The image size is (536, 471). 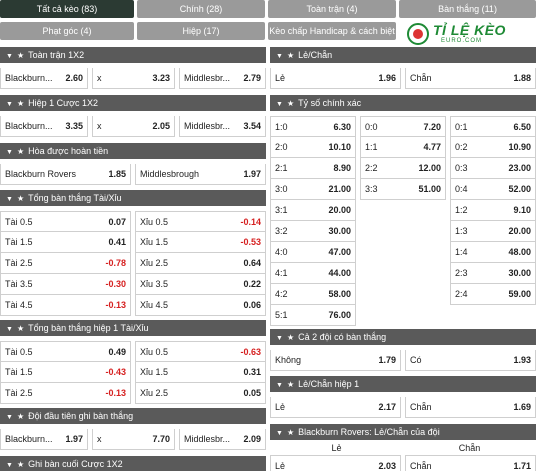 I want to click on odds-cell: 3:0 21.00, so click(x=313, y=189).